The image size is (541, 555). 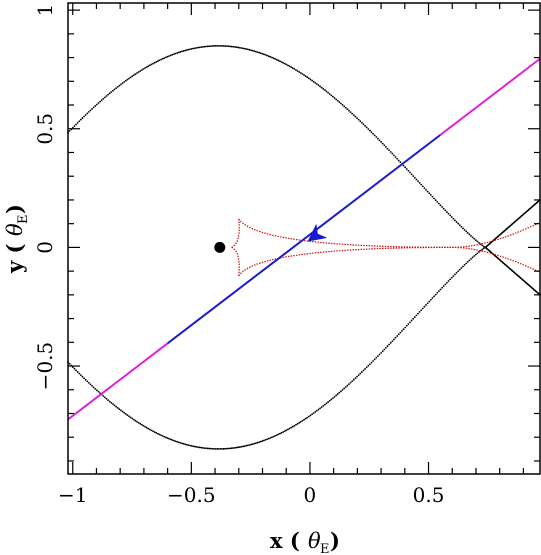 What do you see at coordinates (45, 129) in the screenshot?
I see `y-tick-label: 0.5` at bounding box center [45, 129].